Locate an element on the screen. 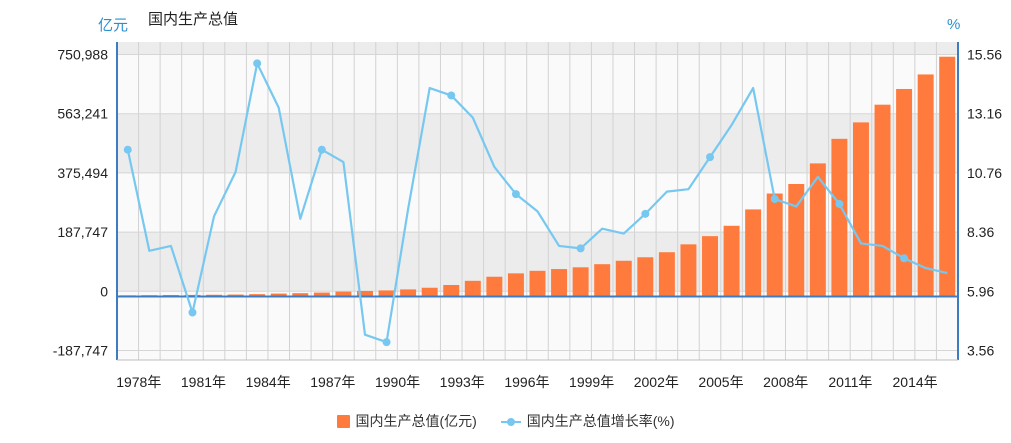 The width and height of the screenshot is (1011, 443). bar-2001 is located at coordinates (623, 278).